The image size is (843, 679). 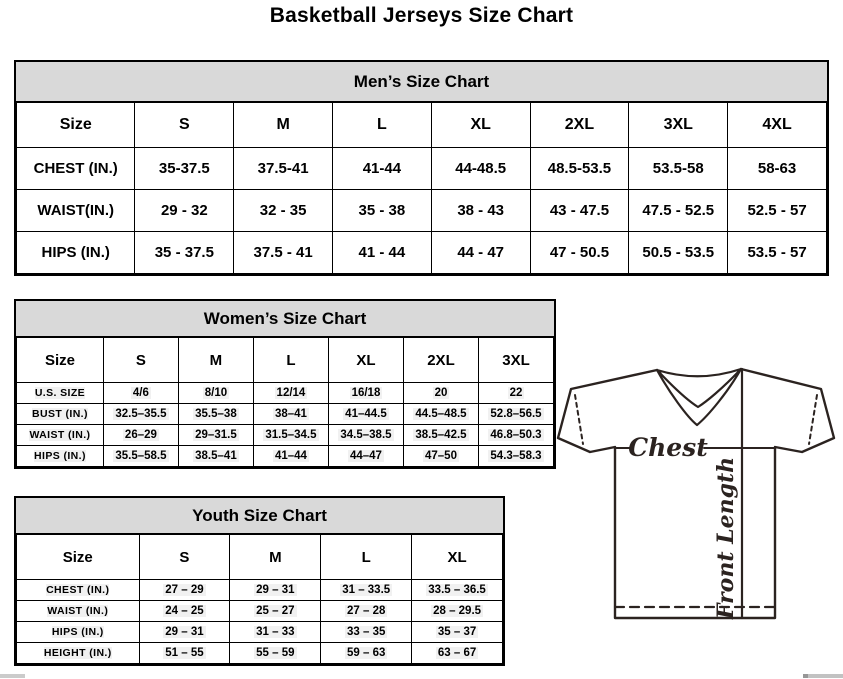 I want to click on jersey-collar, so click(x=699, y=397).